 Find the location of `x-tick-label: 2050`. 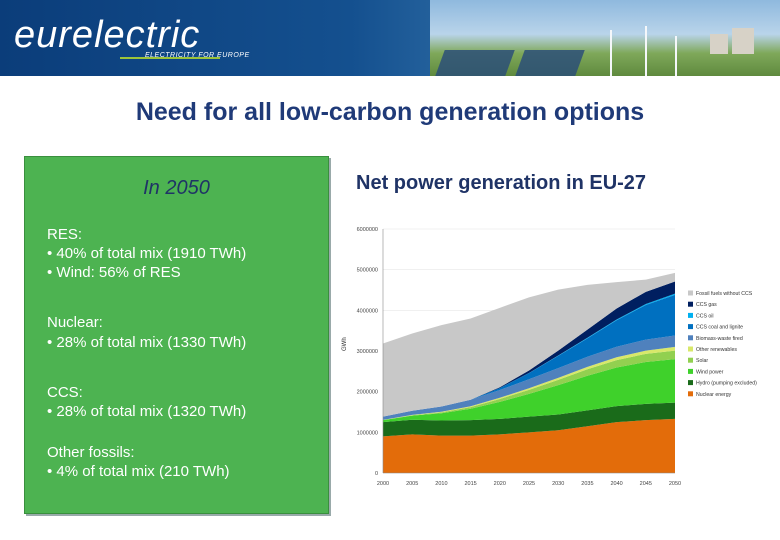

x-tick-label: 2050 is located at coordinates (675, 484).